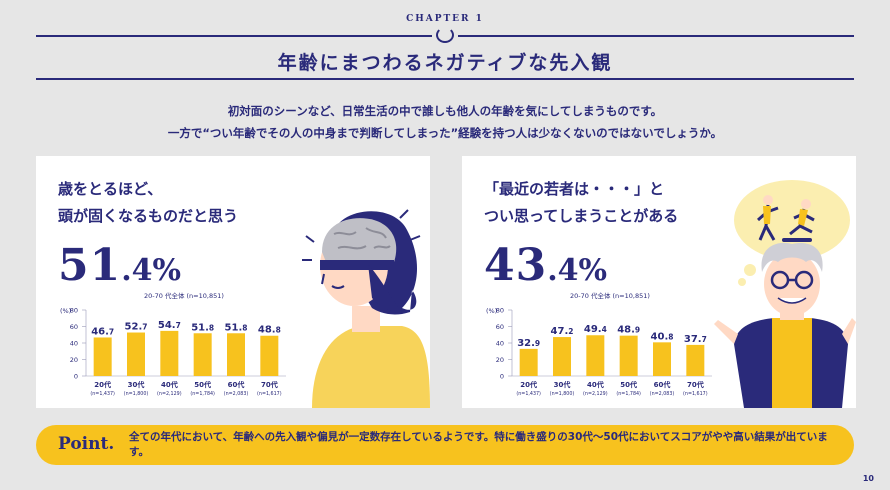  What do you see at coordinates (785, 294) in the screenshot?
I see `old-man-thinking-of-youth-icon` at bounding box center [785, 294].